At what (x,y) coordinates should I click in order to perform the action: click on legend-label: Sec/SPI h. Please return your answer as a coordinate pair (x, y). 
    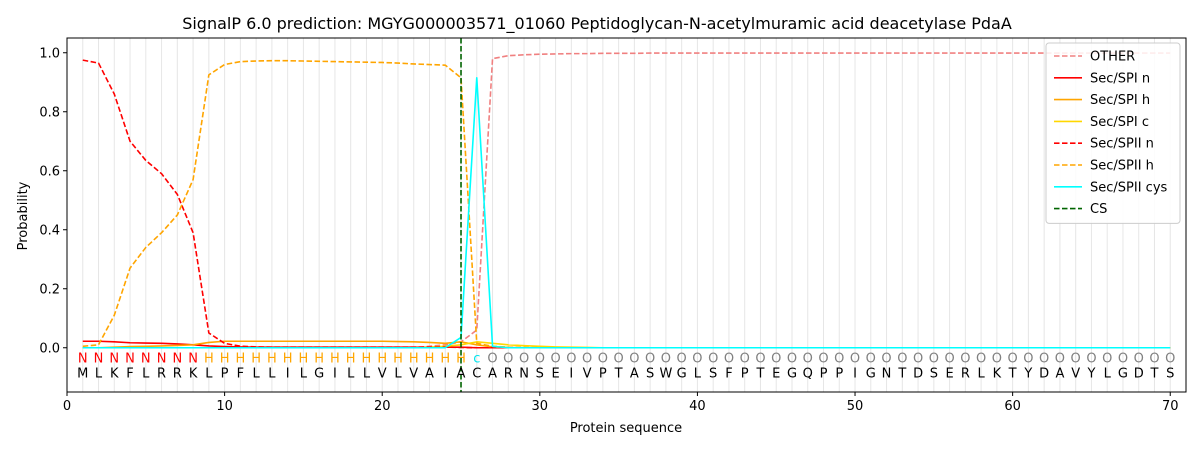
    Looking at the image, I should click on (1120, 100).